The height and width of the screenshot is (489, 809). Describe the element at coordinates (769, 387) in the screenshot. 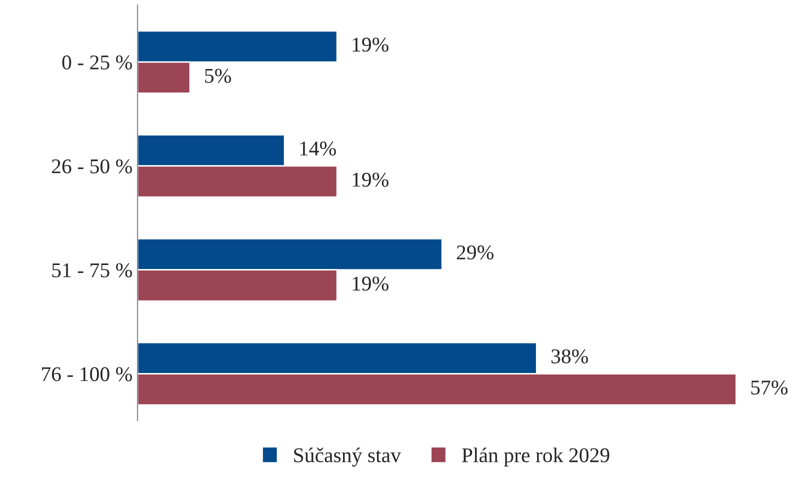

I see `data-label: 57%` at that location.